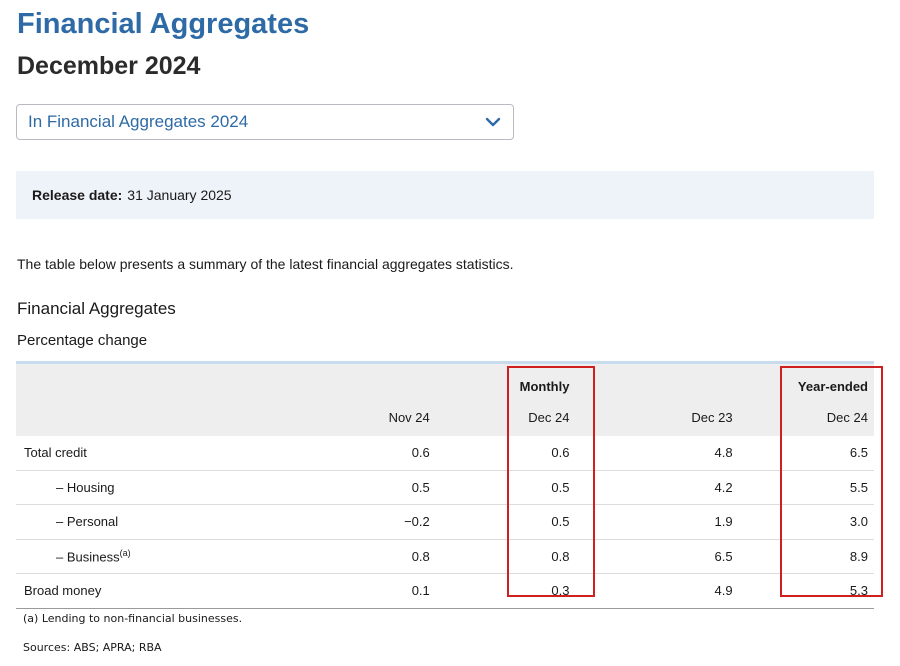 The height and width of the screenshot is (666, 900). I want to click on table-row: – Housing 0.5 0.5 4.2 5.5, so click(445, 487).